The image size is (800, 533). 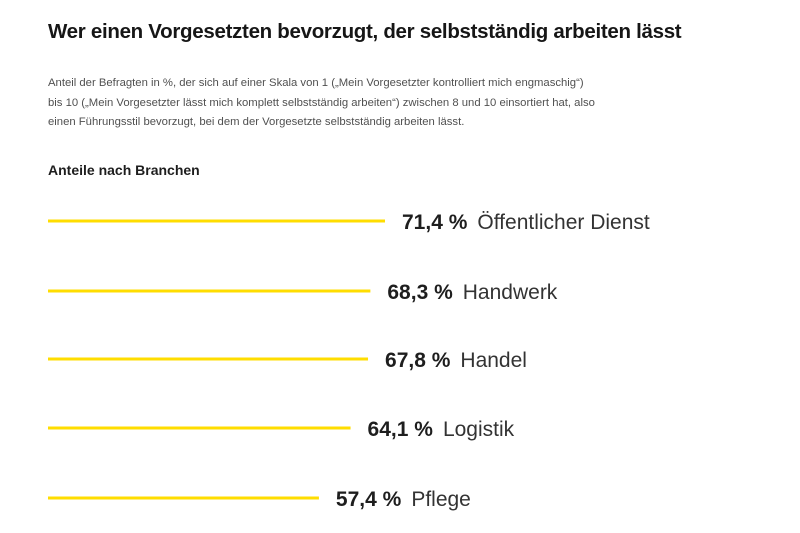 What do you see at coordinates (401, 429) in the screenshot?
I see `value-label: 64,1 %` at bounding box center [401, 429].